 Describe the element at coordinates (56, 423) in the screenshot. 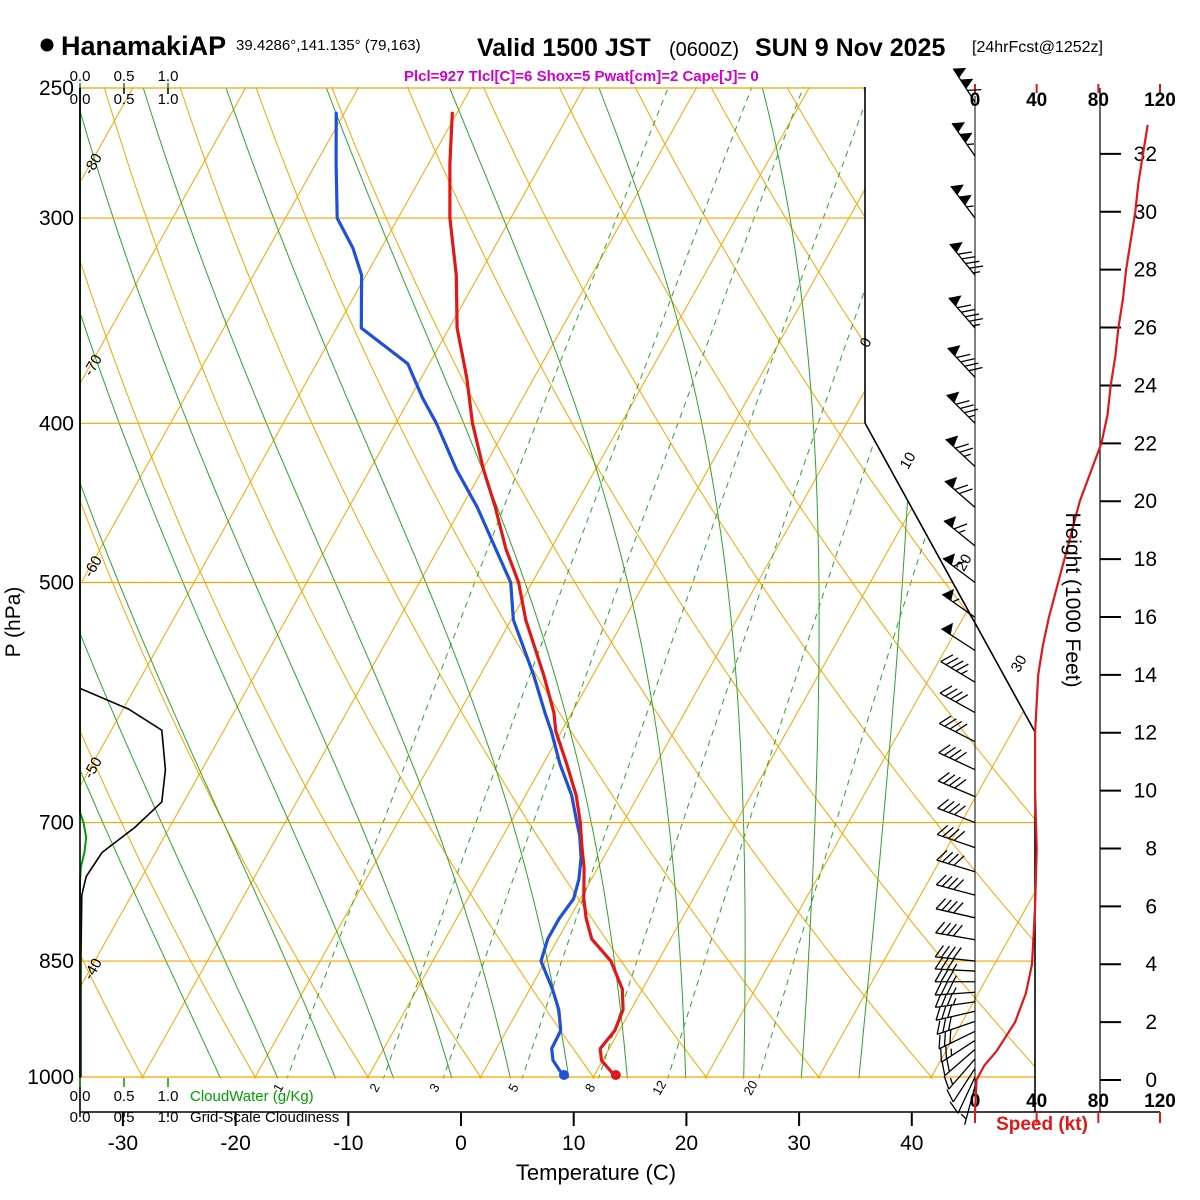

I see `svg-text: 400` at that location.